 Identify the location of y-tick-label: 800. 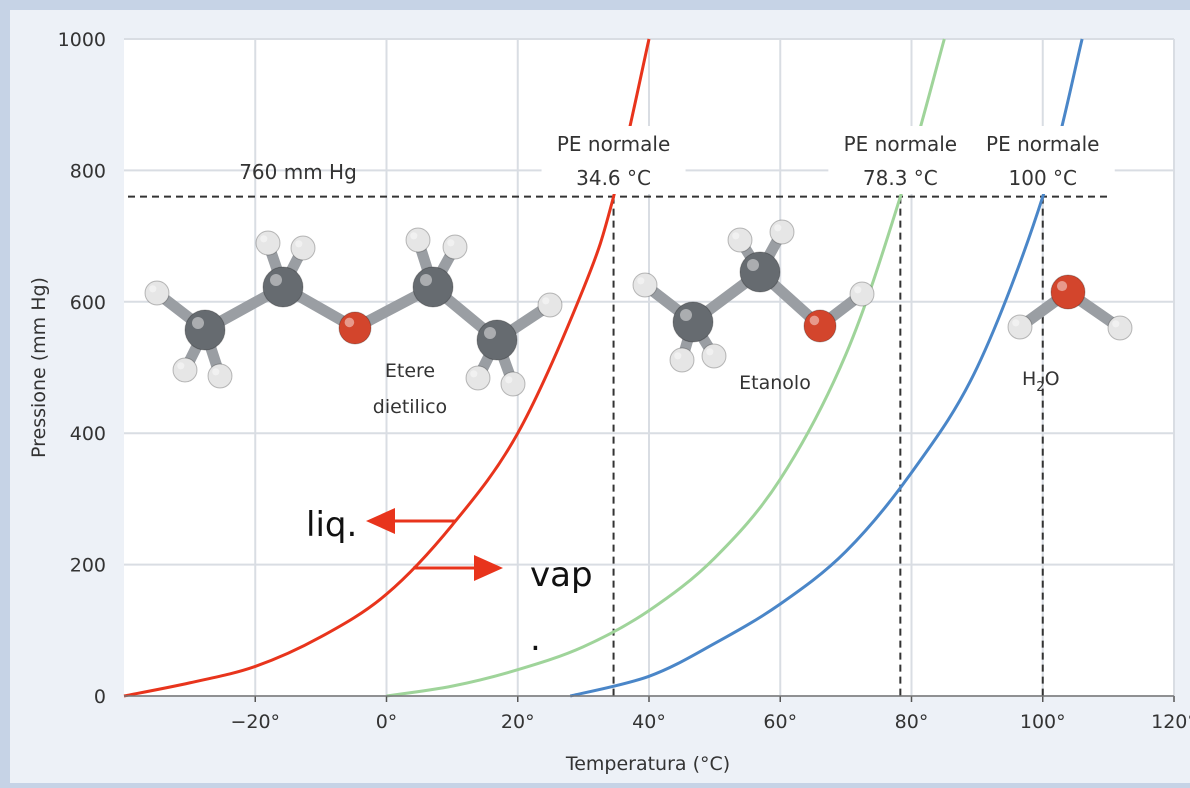
(88, 171).